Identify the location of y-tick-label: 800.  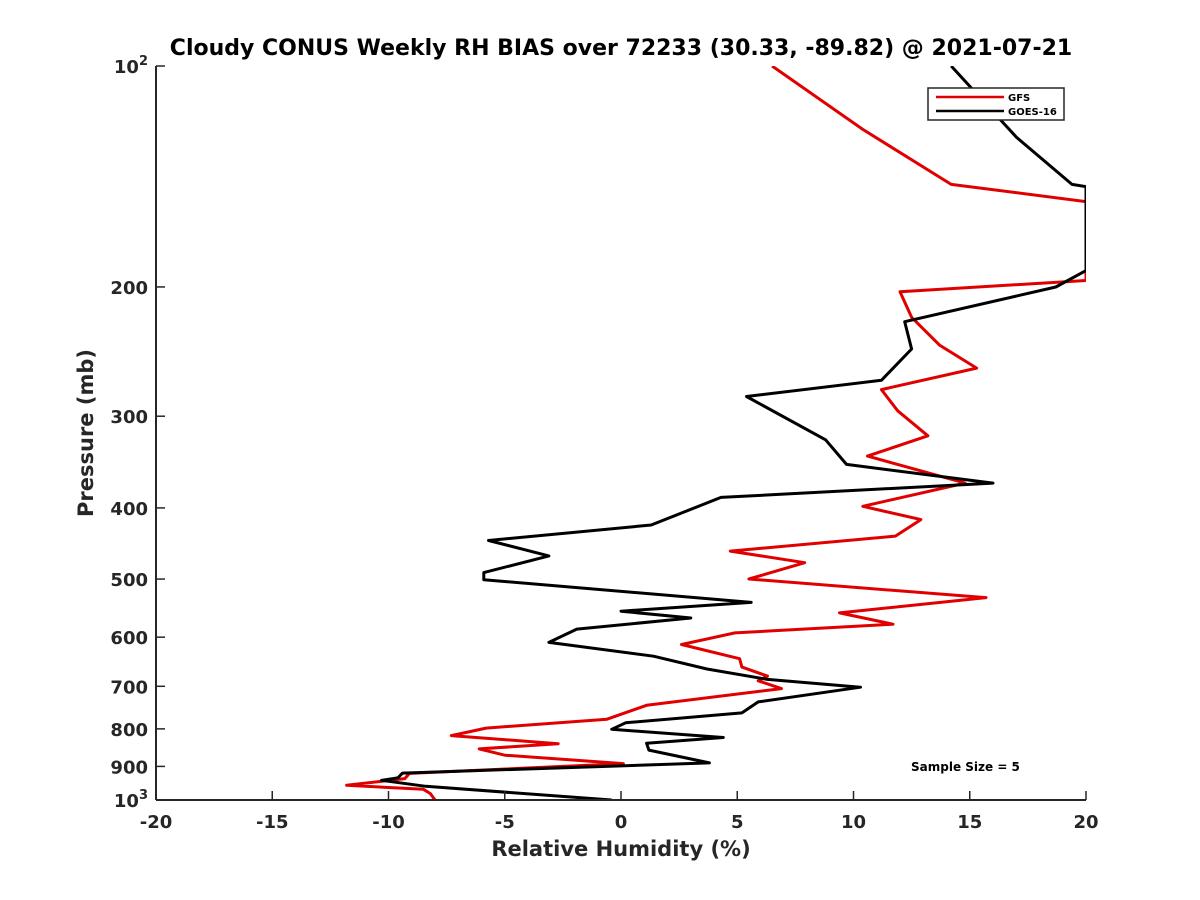
(129, 730).